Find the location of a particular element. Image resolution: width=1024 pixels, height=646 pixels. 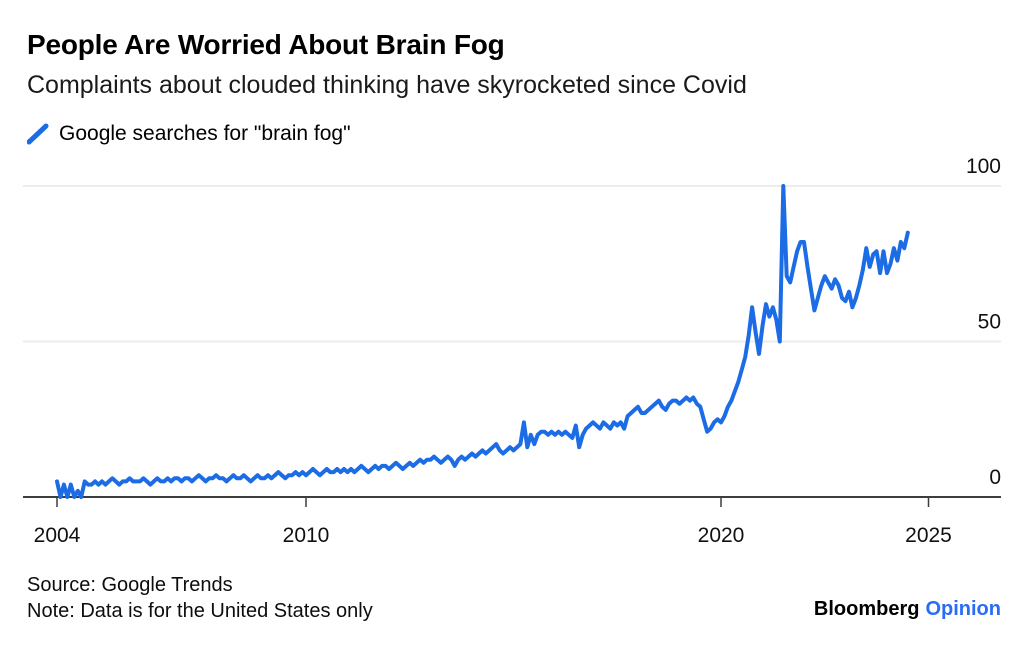

x-tick-label: 2010 is located at coordinates (306, 535).